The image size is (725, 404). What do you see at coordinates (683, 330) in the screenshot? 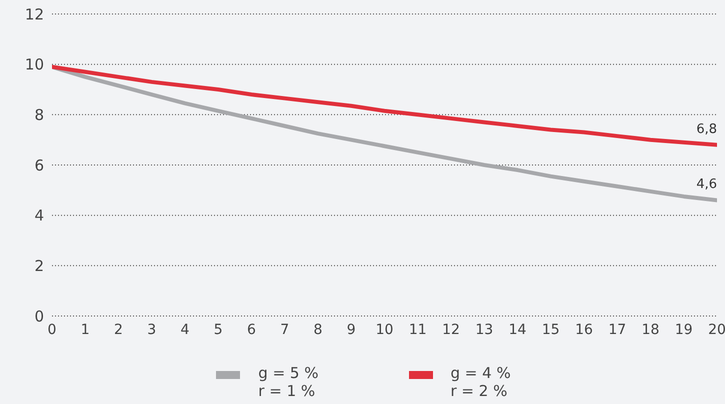
I see `x-tick-label: 19` at bounding box center [683, 330].